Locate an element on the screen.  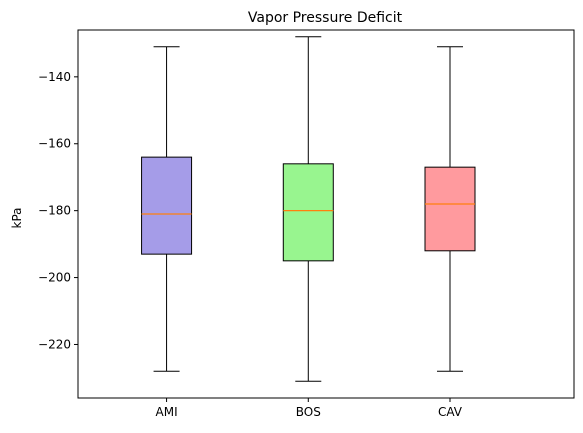
box-bos is located at coordinates (308, 212).